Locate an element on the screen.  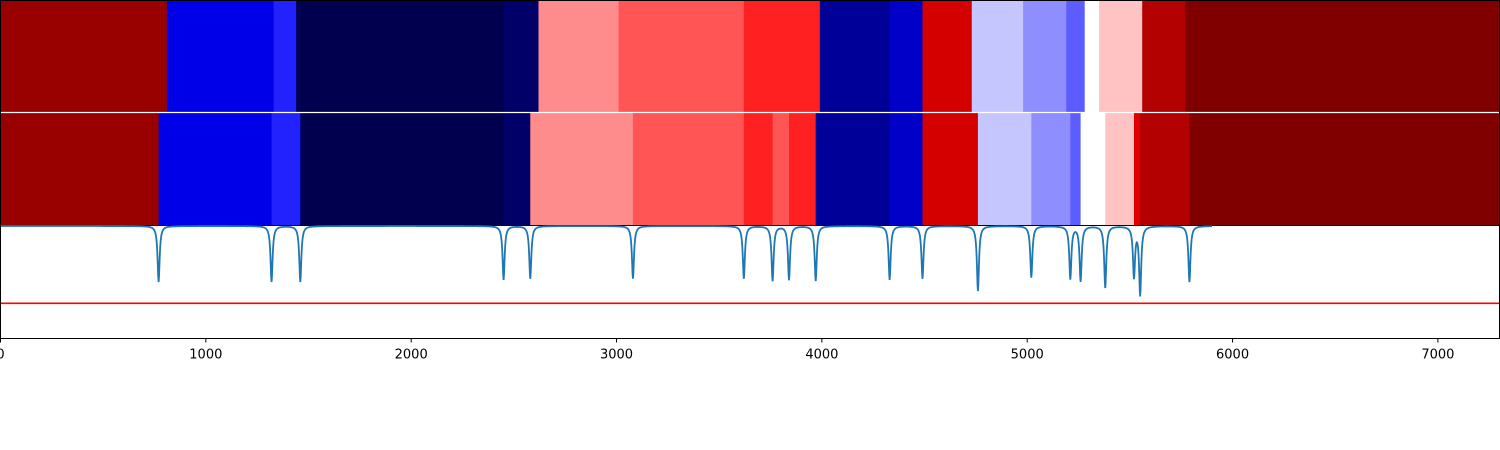
x-tick-label-2000: 2000 is located at coordinates (411, 355).